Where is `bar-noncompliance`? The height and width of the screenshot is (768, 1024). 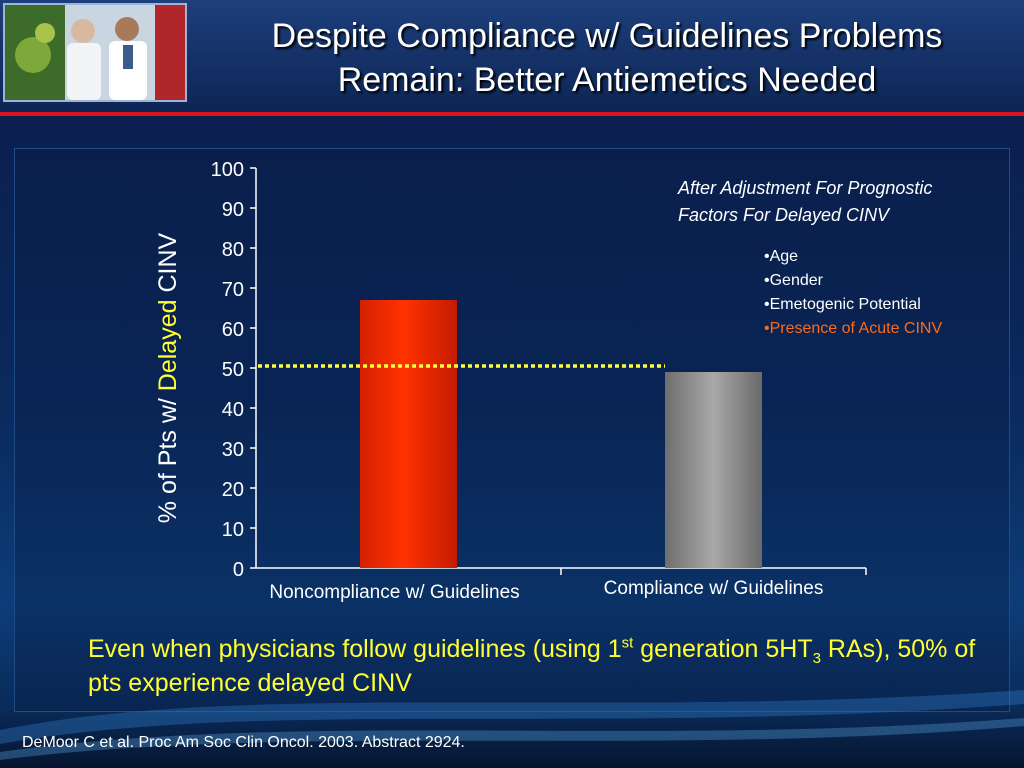
bar-noncompliance is located at coordinates (408, 434).